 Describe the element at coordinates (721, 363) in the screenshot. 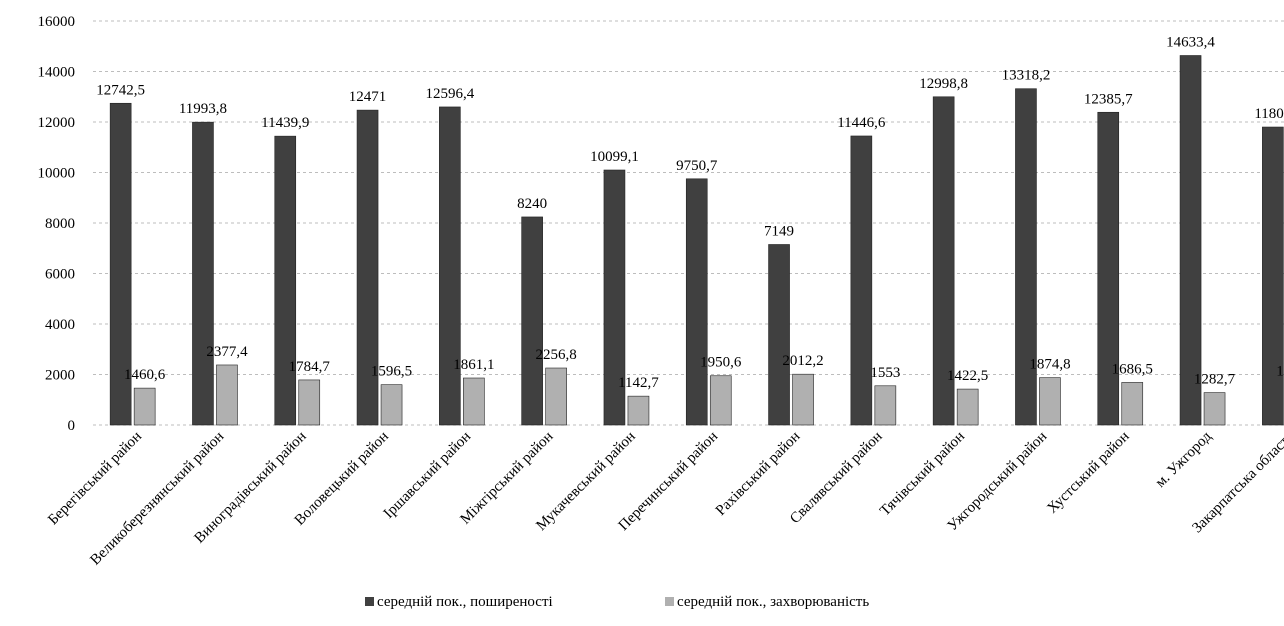

I see `data-label-incidence: 1950,6` at that location.